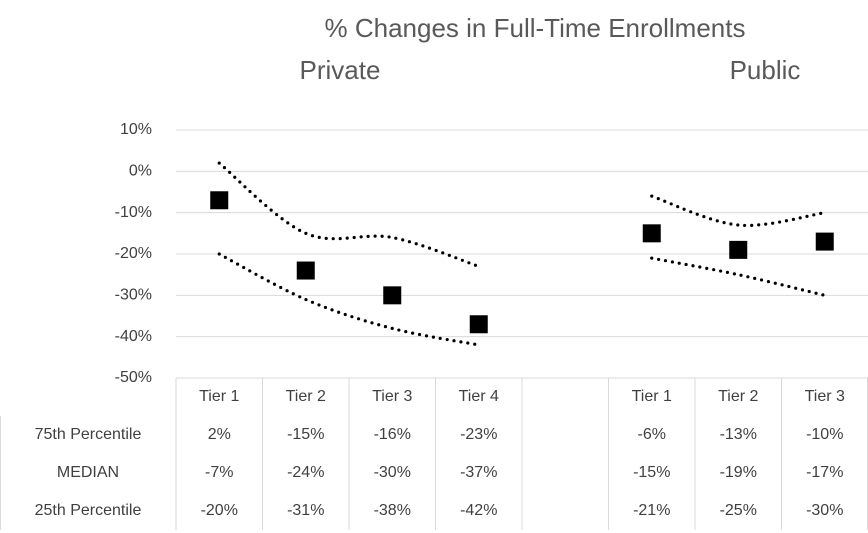 The width and height of the screenshot is (868, 533). Describe the element at coordinates (133, 212) in the screenshot. I see `y-tick-label: -10%` at that location.